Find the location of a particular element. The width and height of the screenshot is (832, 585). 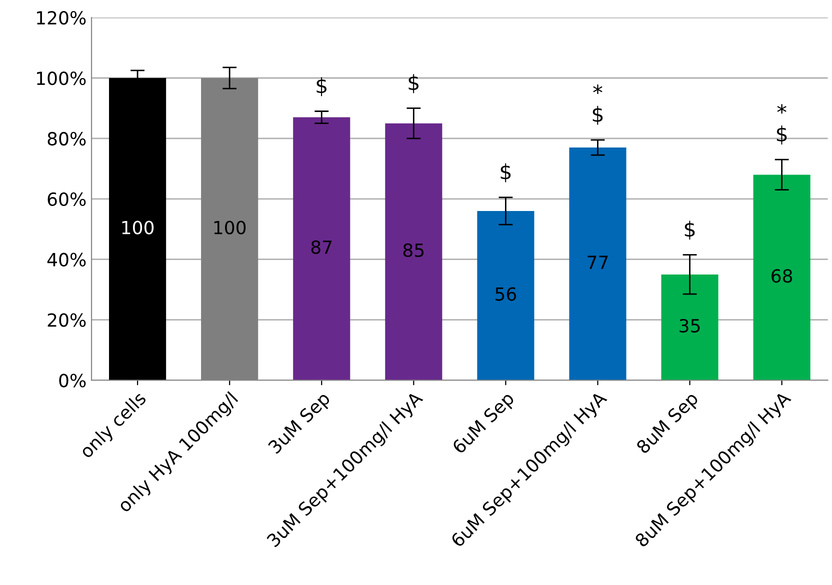

data-label: 77 is located at coordinates (598, 262).